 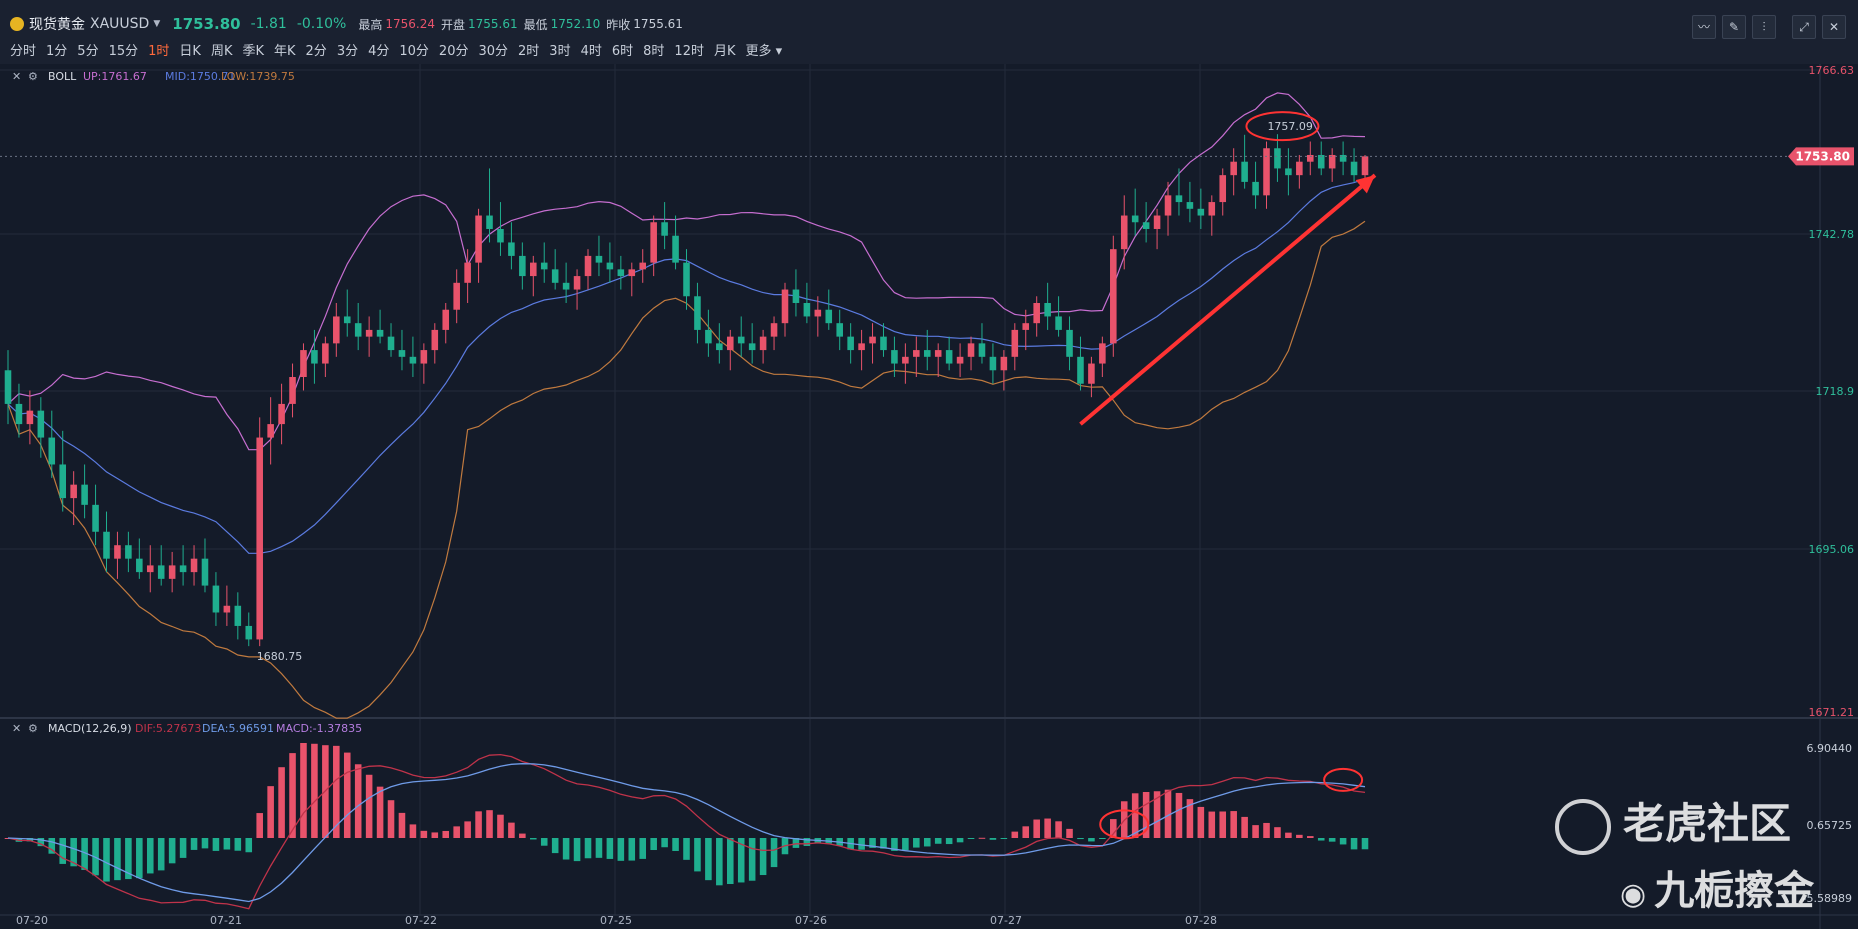 I want to click on symbol-name: 现货黄金, so click(x=57, y=25).